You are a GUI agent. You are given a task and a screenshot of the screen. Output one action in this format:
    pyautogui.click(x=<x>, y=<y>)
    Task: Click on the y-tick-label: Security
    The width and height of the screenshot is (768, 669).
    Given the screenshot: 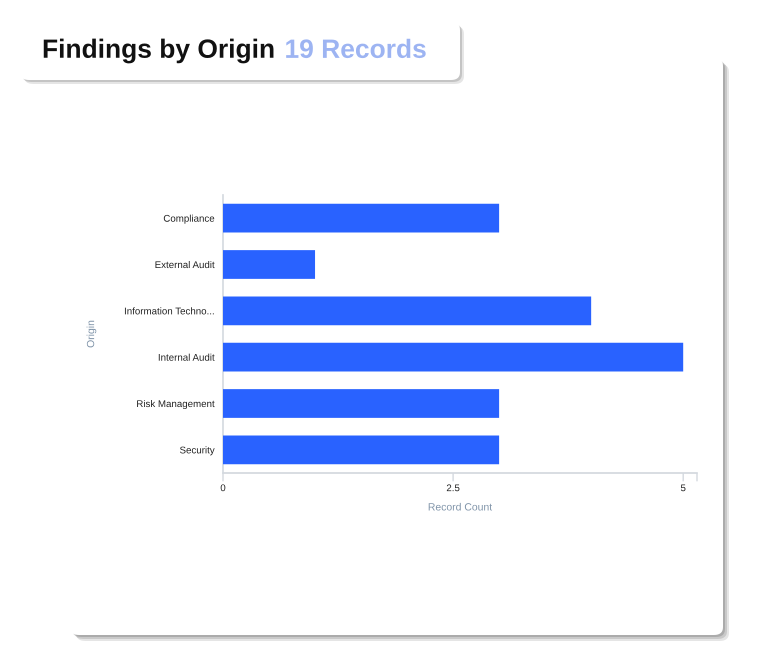 What is the action you would take?
    pyautogui.click(x=197, y=451)
    